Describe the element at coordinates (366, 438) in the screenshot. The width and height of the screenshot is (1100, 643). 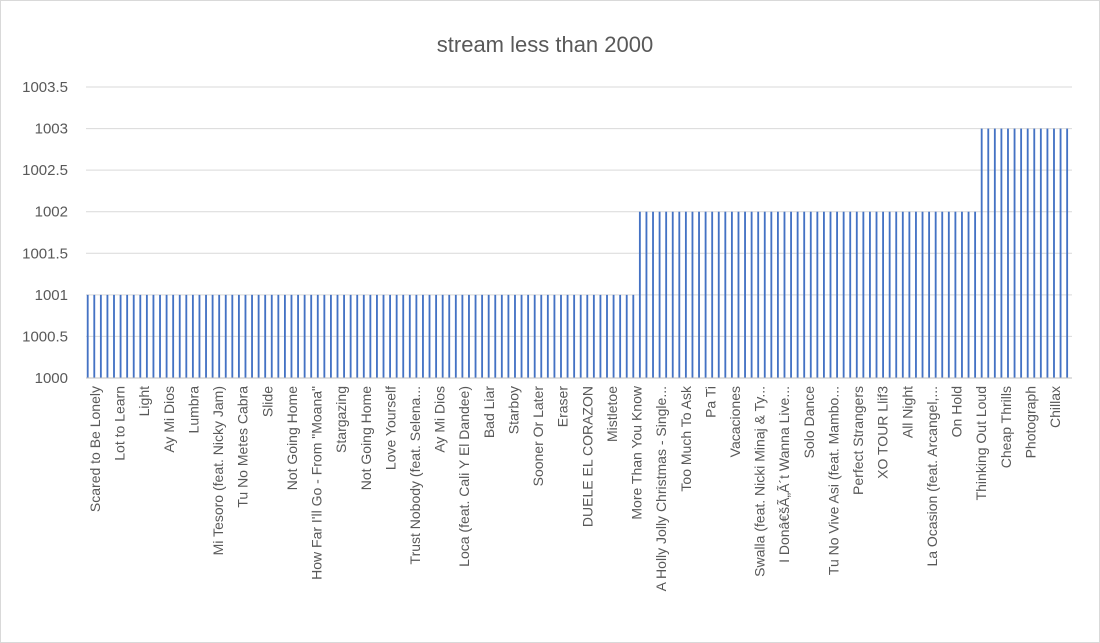
I see `x-tick-label: Not Going Home` at that location.